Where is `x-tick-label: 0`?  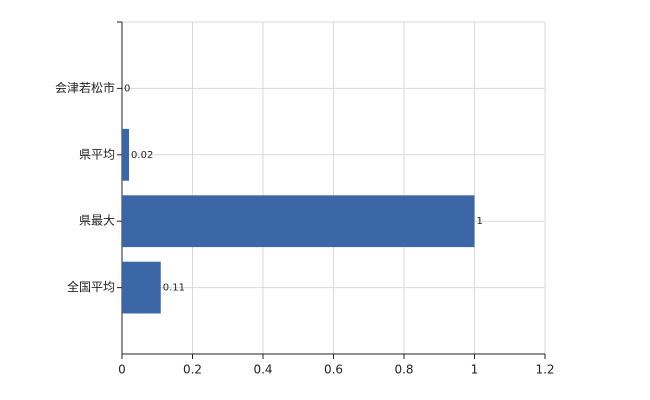 x-tick-label: 0 is located at coordinates (122, 370).